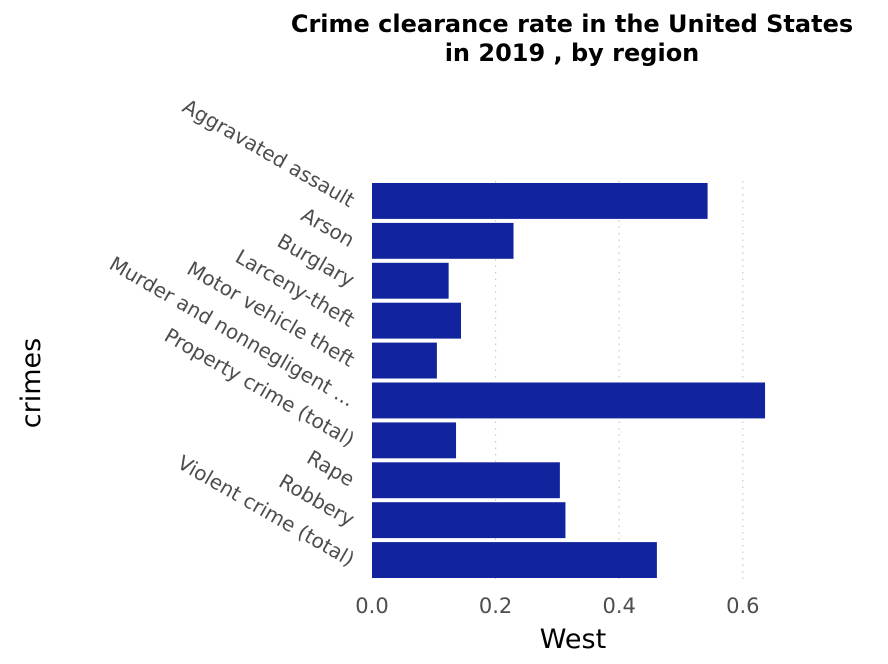  Describe the element at coordinates (618, 606) in the screenshot. I see `x-tick-label: 0.4` at that location.